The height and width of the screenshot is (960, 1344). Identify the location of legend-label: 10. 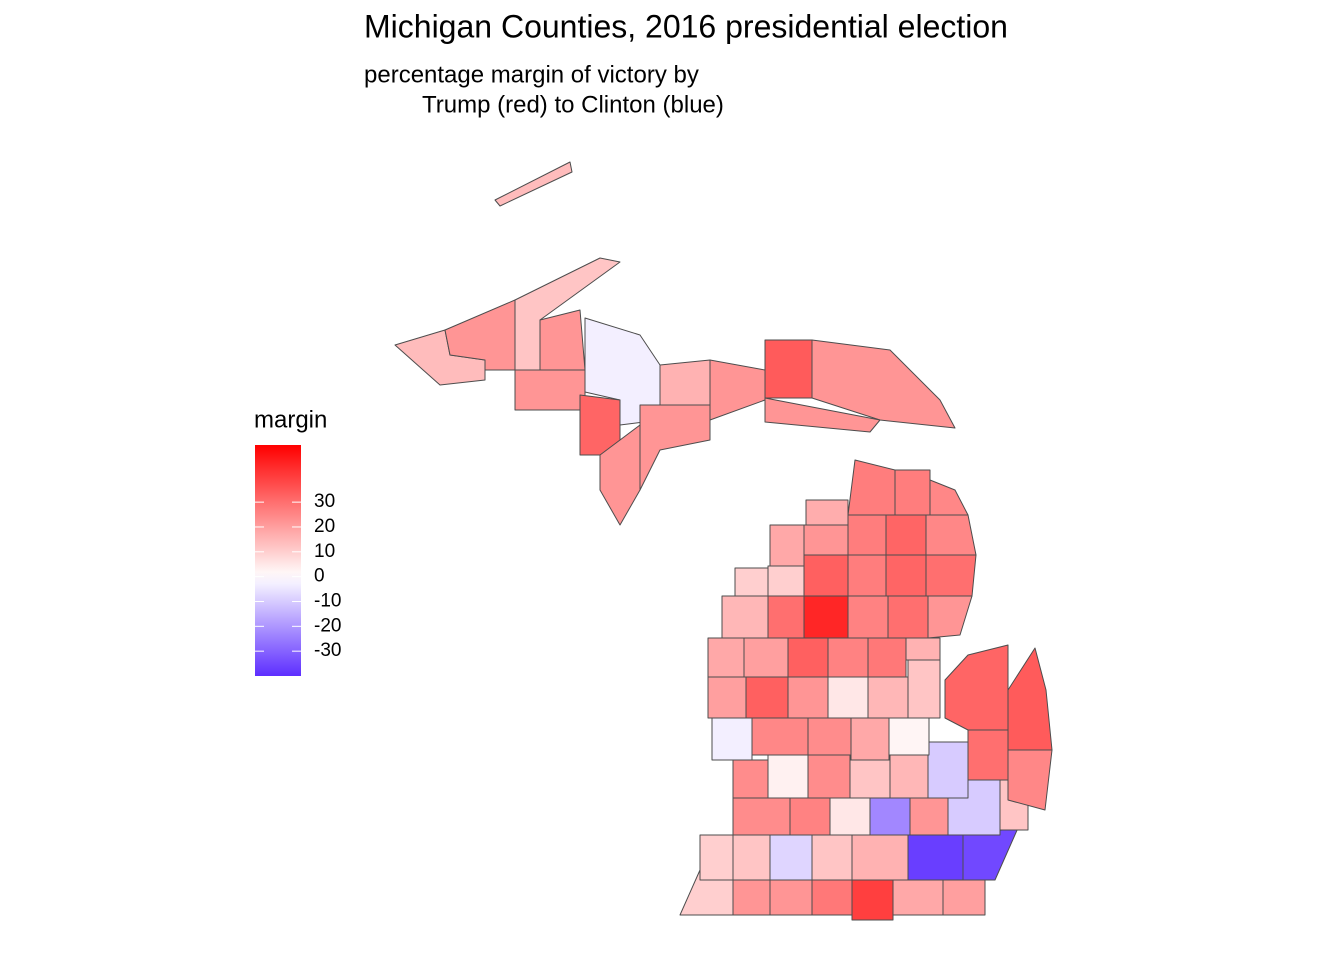
(324, 551).